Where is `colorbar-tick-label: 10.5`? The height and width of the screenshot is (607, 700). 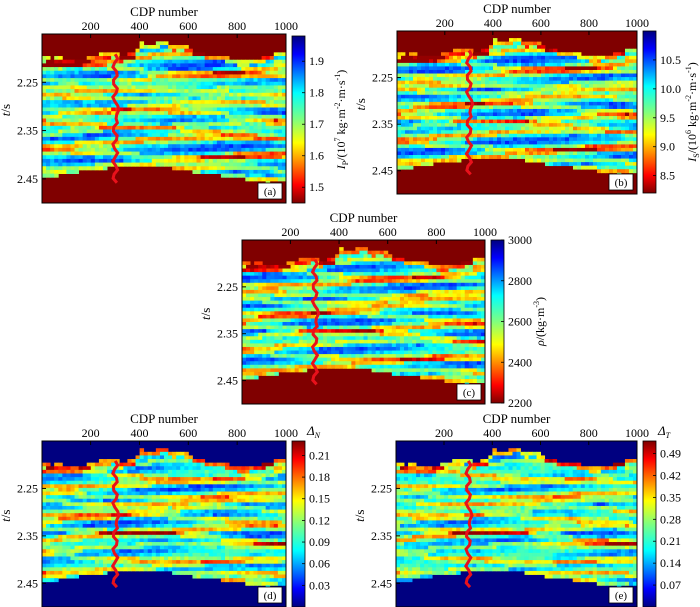
colorbar-tick-label: 10.5 is located at coordinates (670, 60).